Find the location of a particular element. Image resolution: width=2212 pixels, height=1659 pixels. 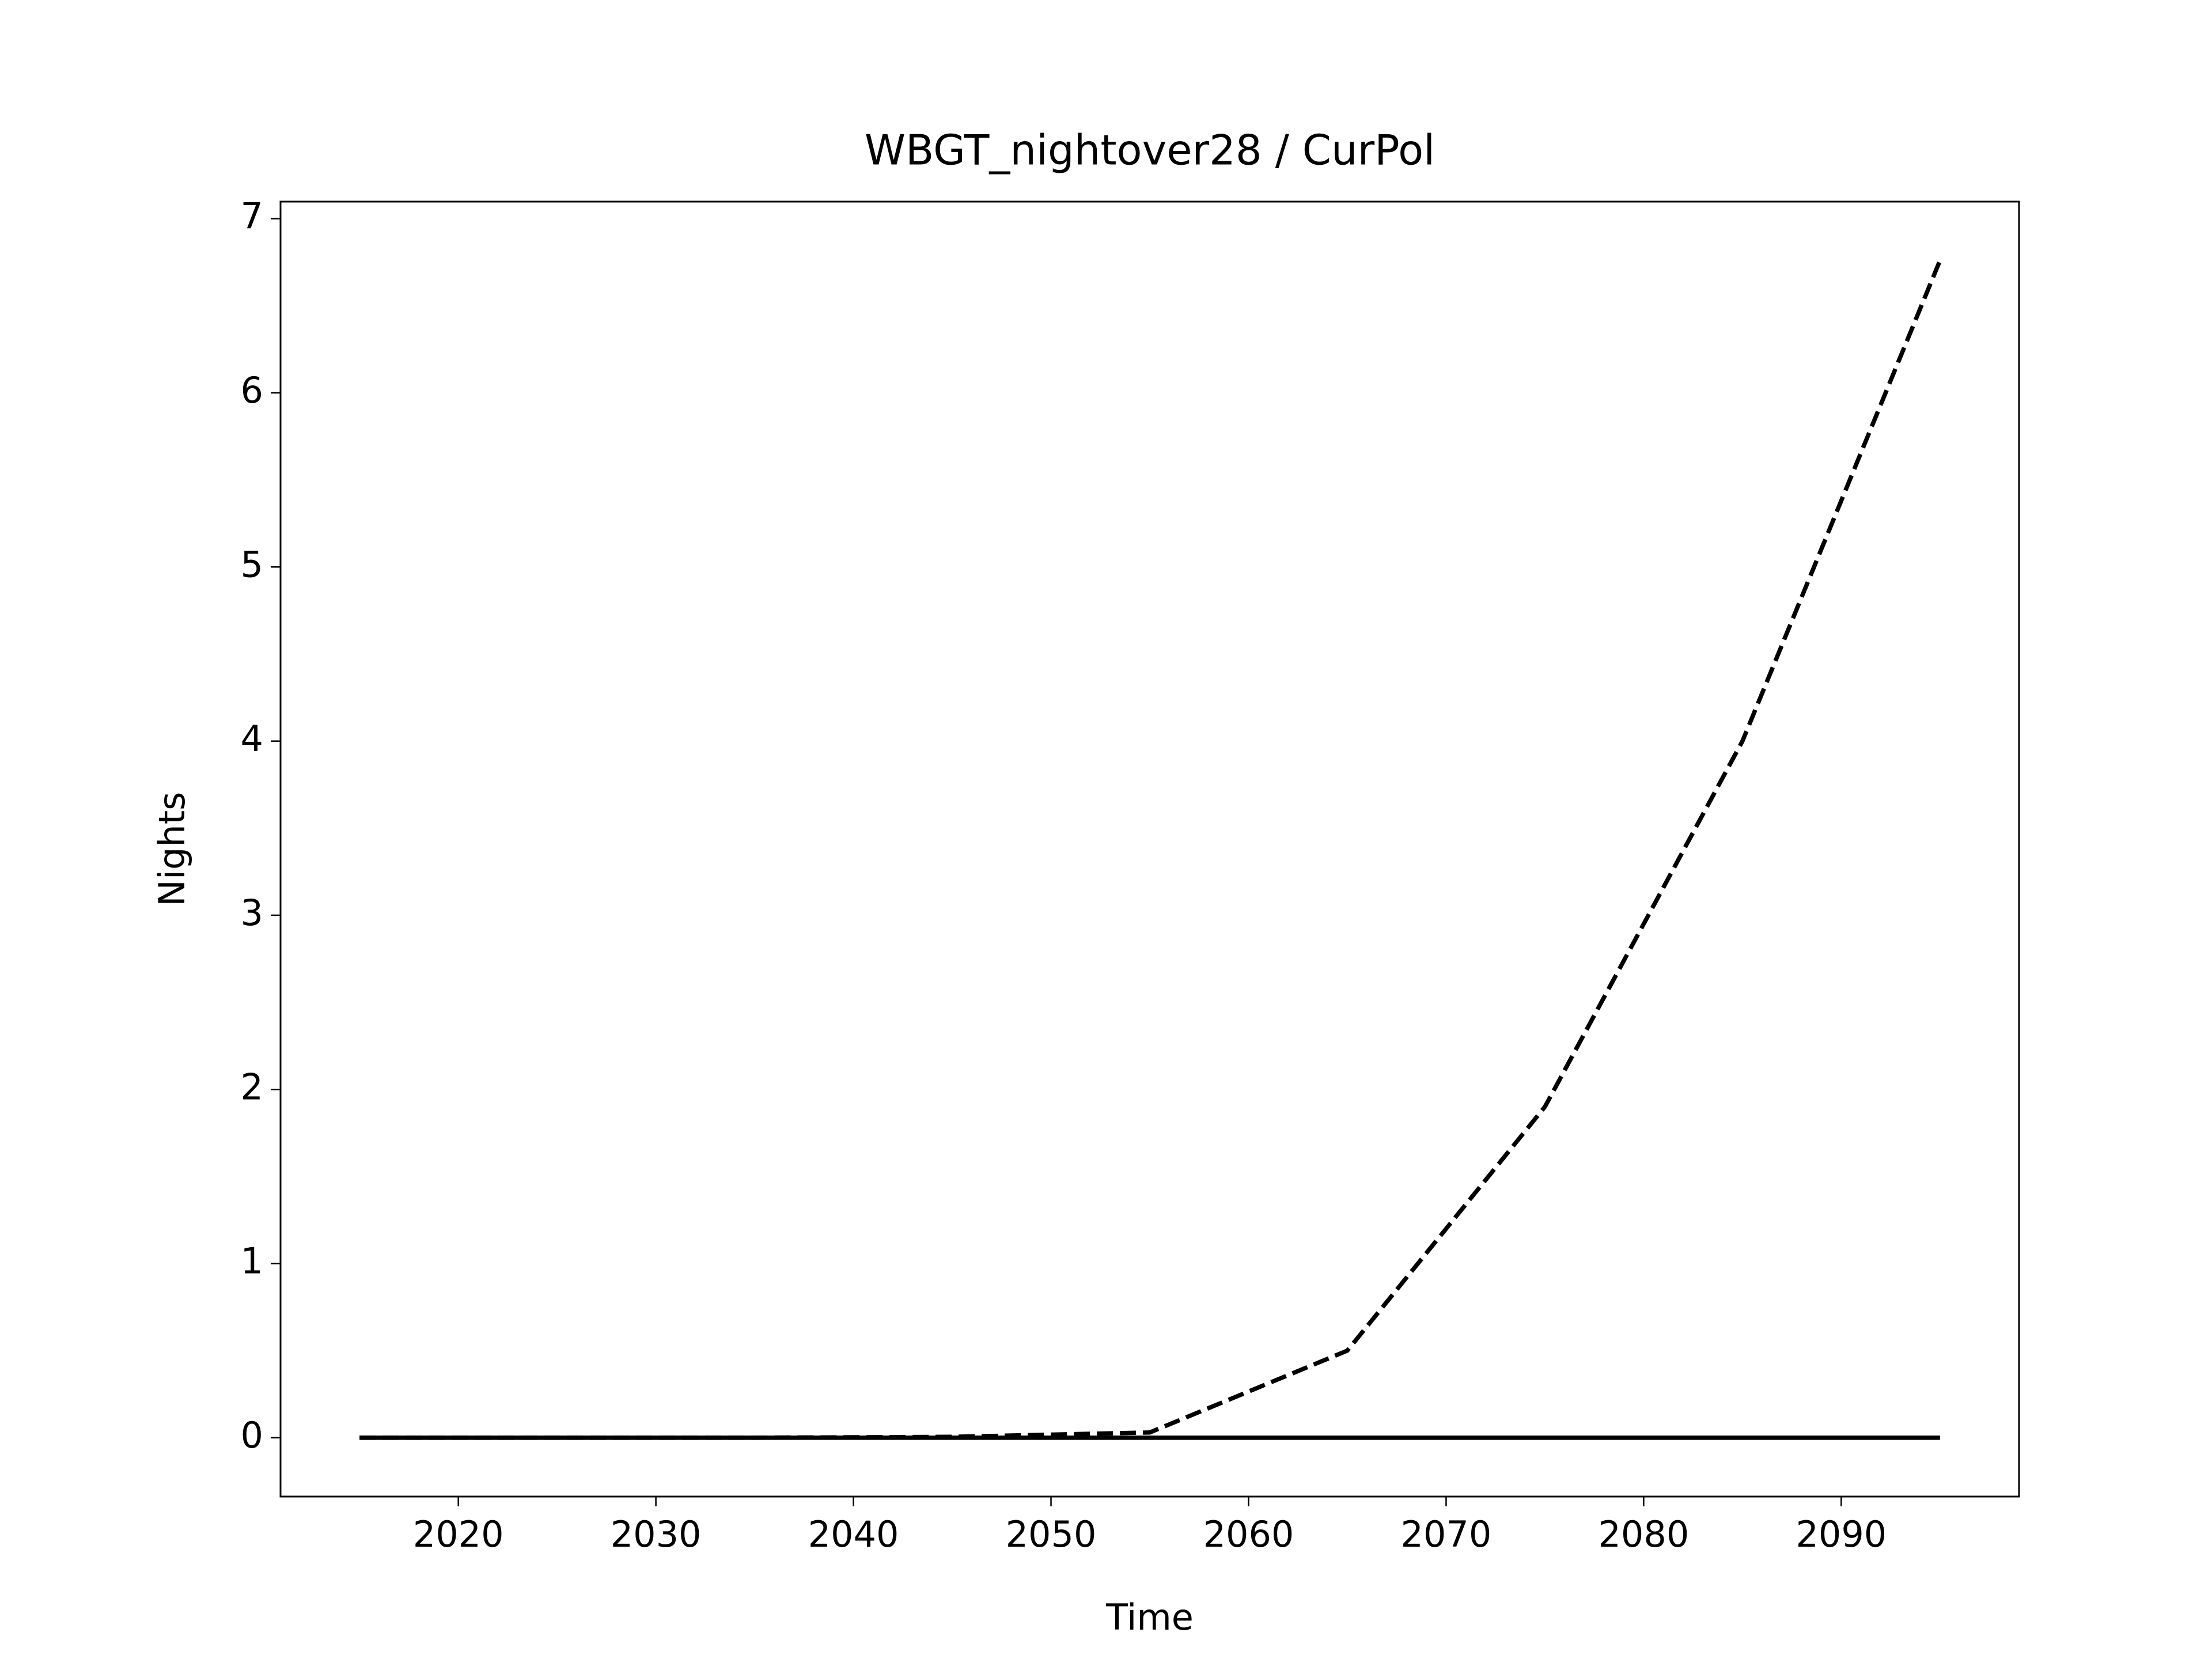

y-tick-label: 2 is located at coordinates (252, 1087).